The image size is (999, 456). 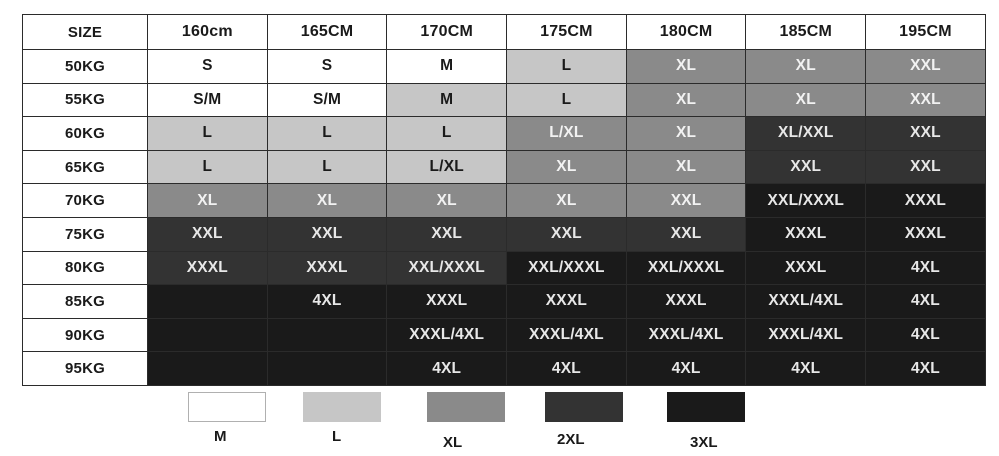 I want to click on table-corner-header: SIZE, so click(x=85, y=32).